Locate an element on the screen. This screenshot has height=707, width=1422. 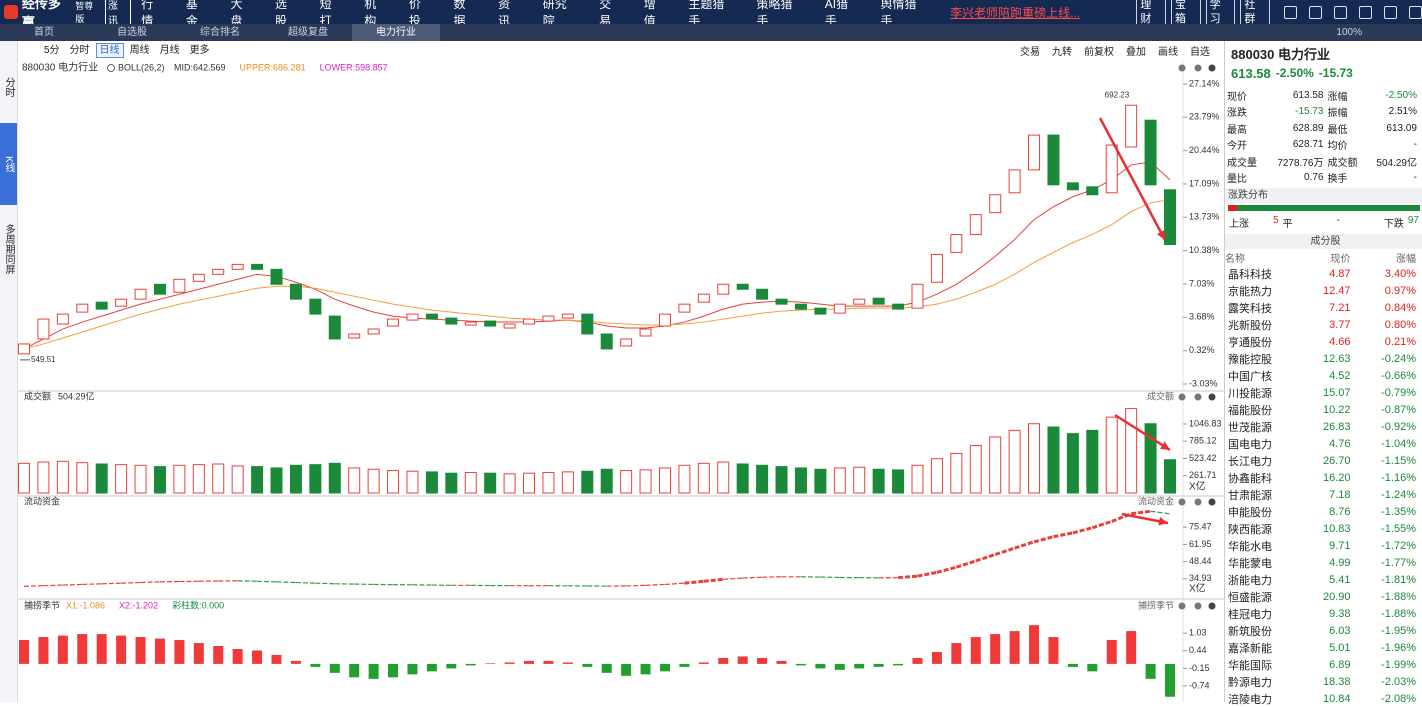
quote-value: 628.71 is located at coordinates (1296, 145).